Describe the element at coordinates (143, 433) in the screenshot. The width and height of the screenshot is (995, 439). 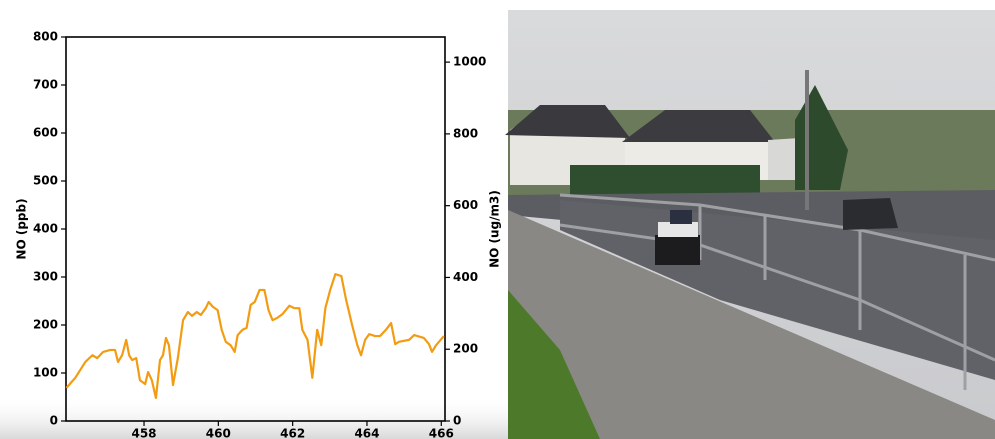
I see `x-tick-label: 458` at that location.